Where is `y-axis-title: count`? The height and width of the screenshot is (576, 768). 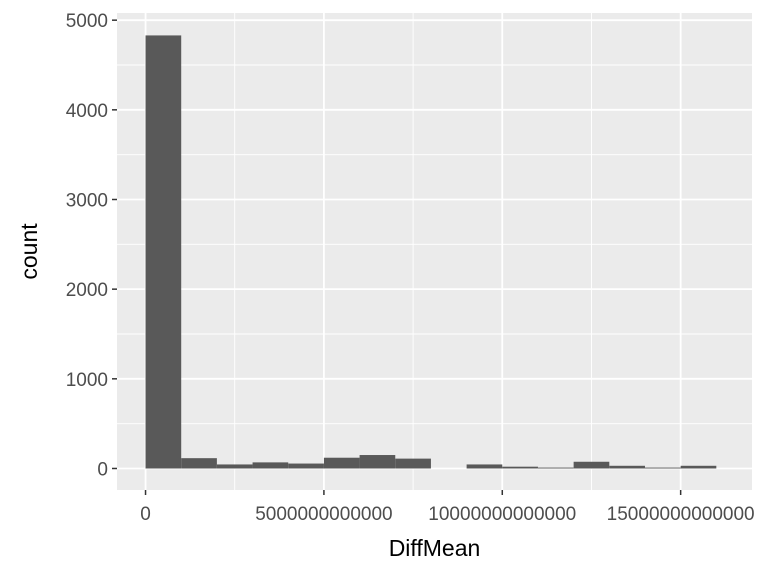 y-axis-title: count is located at coordinates (29, 251).